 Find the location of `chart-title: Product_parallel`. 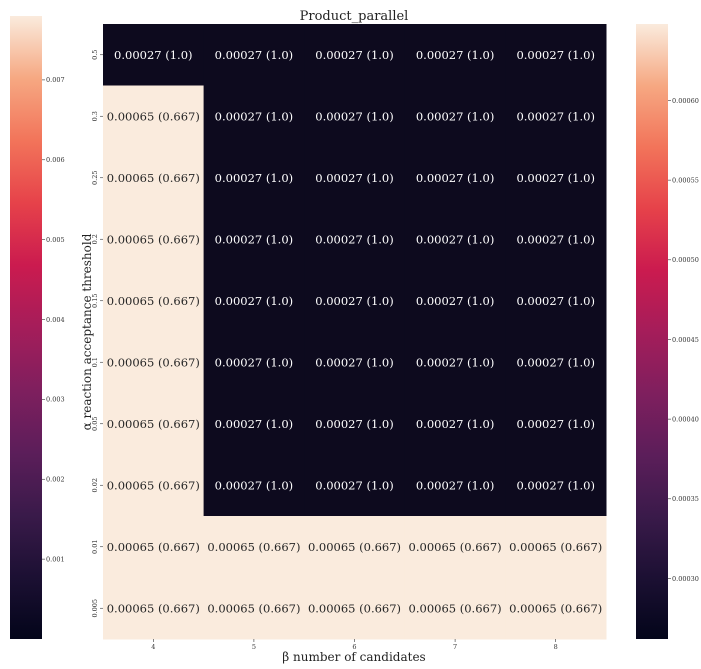

chart-title: Product_parallel is located at coordinates (354, 16).